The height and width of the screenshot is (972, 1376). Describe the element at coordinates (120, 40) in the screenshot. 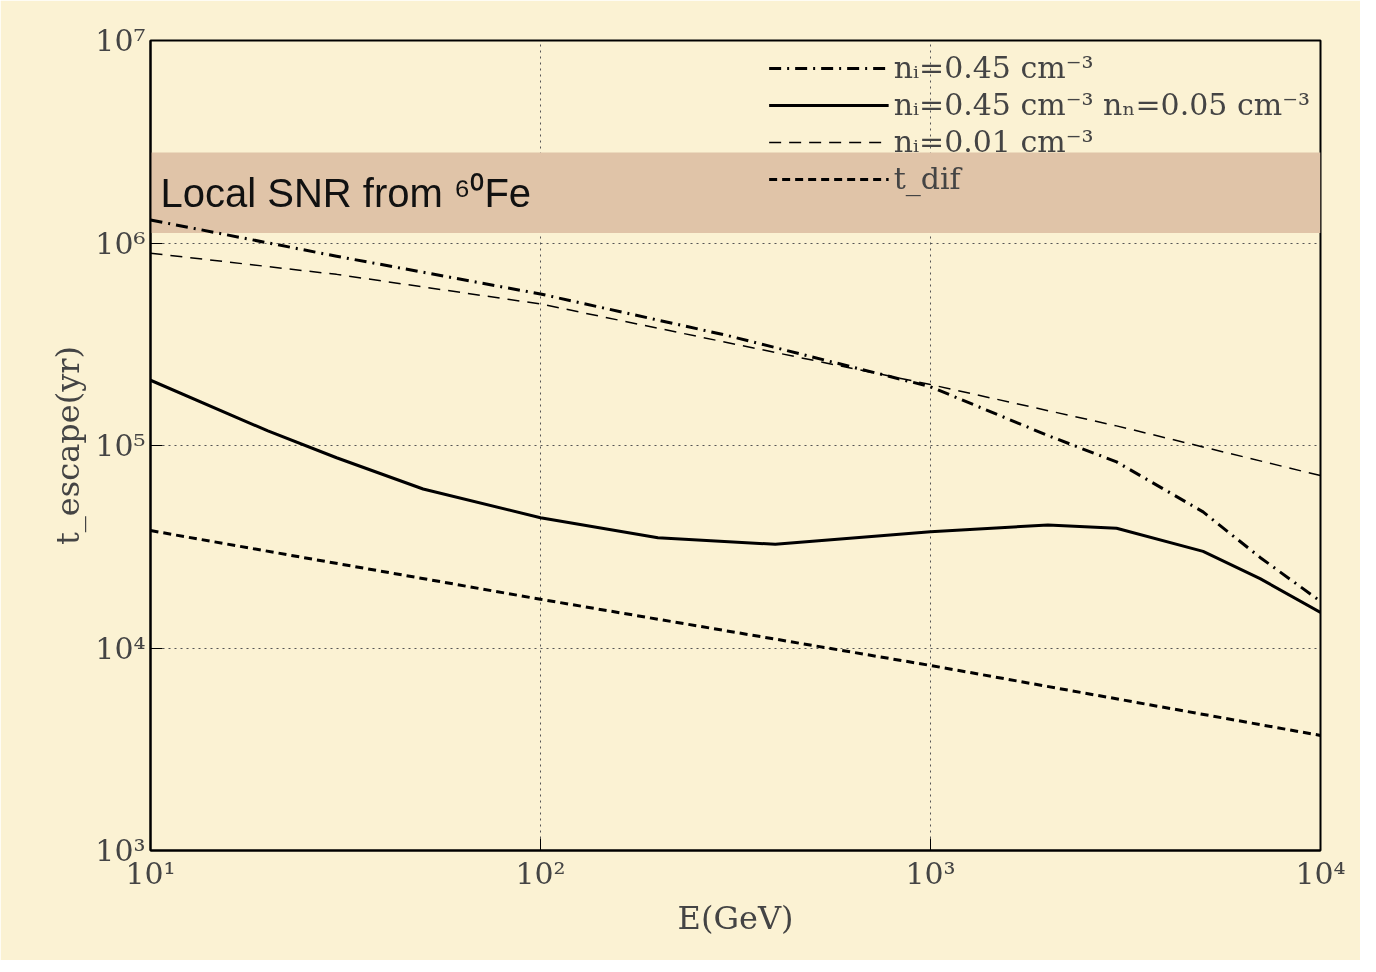

I see `y-tick-label: 10⁷` at that location.